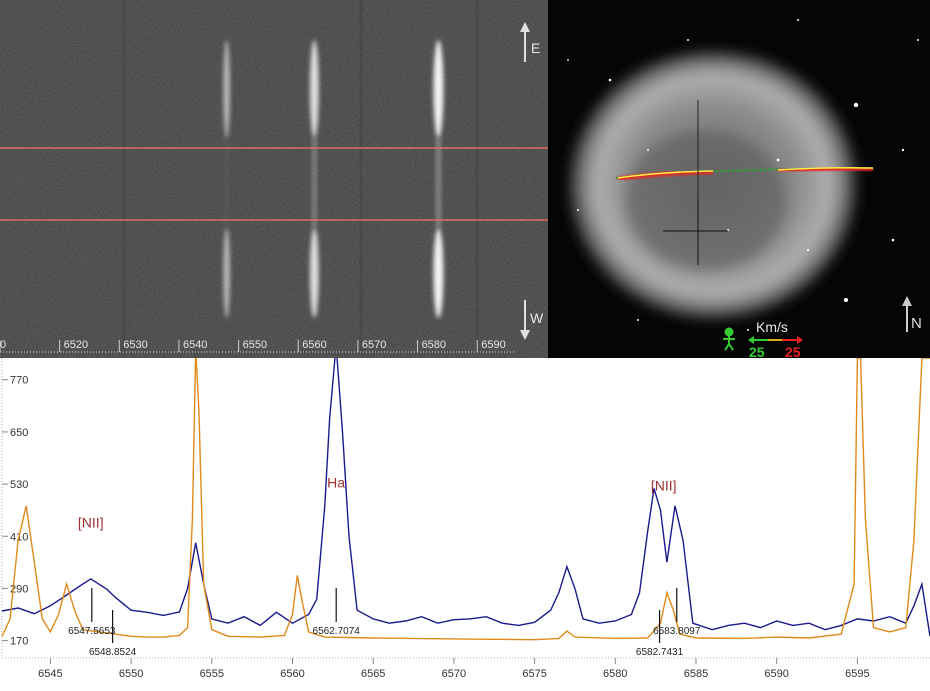  Describe the element at coordinates (314, 345) in the screenshot. I see `spectrum-2d-tick-label: 6560` at that location.